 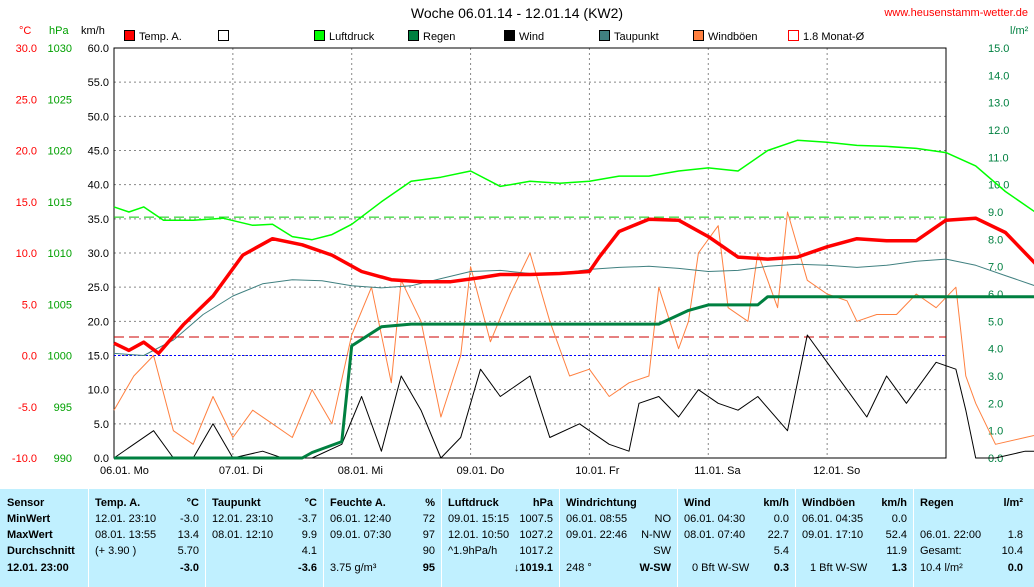 What do you see at coordinates (601, 503) in the screenshot?
I see `stats-header: Windrichtung` at bounding box center [601, 503].